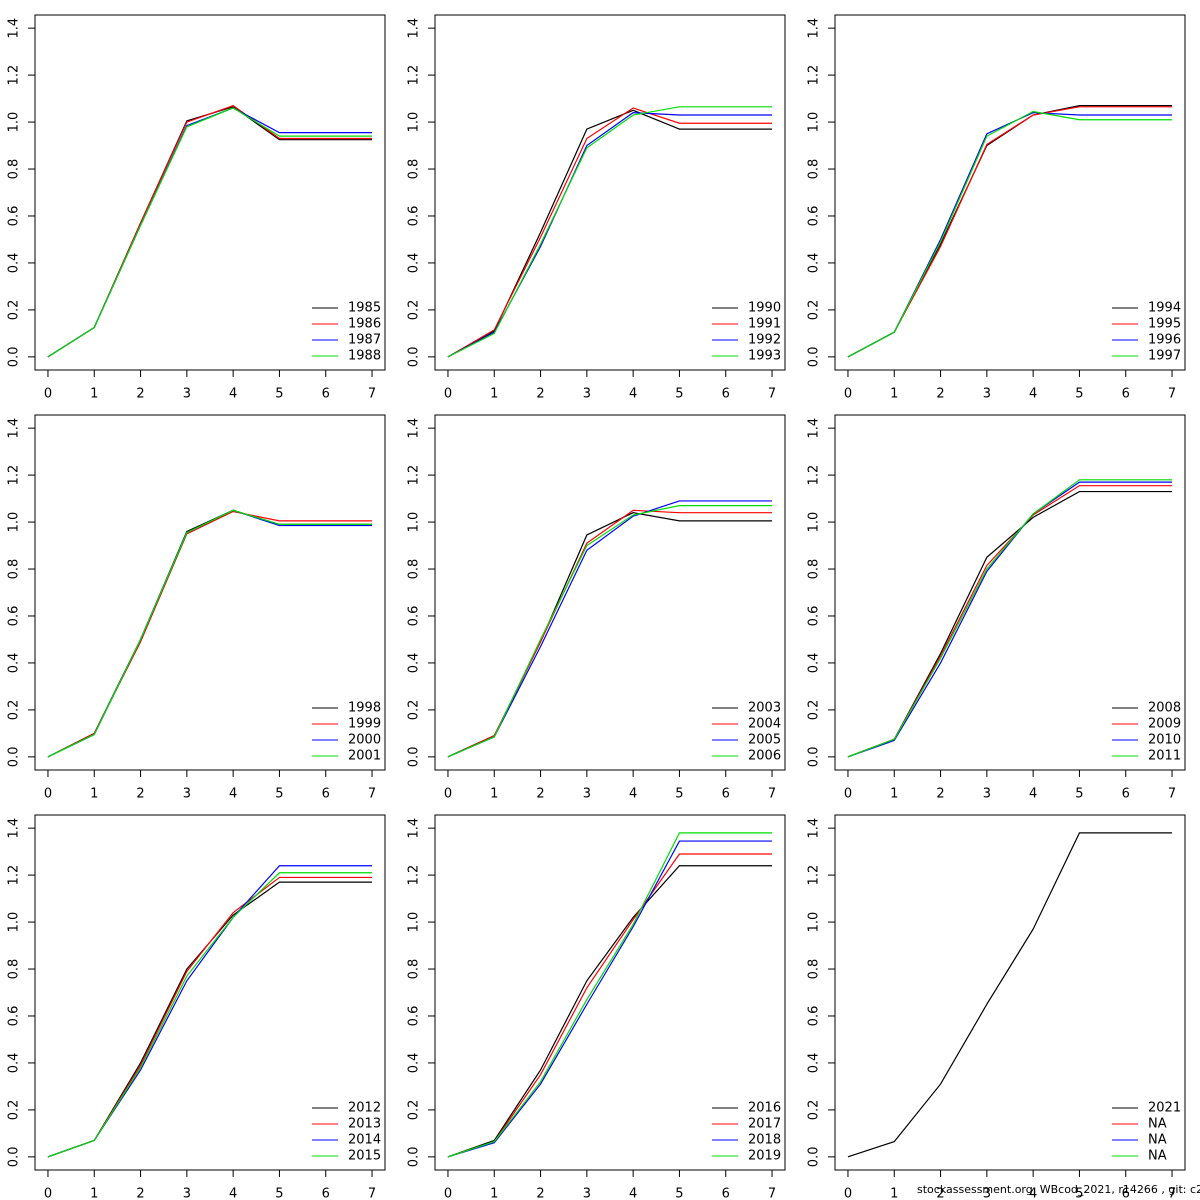  I want to click on legend-label: 2013, so click(364, 1124).